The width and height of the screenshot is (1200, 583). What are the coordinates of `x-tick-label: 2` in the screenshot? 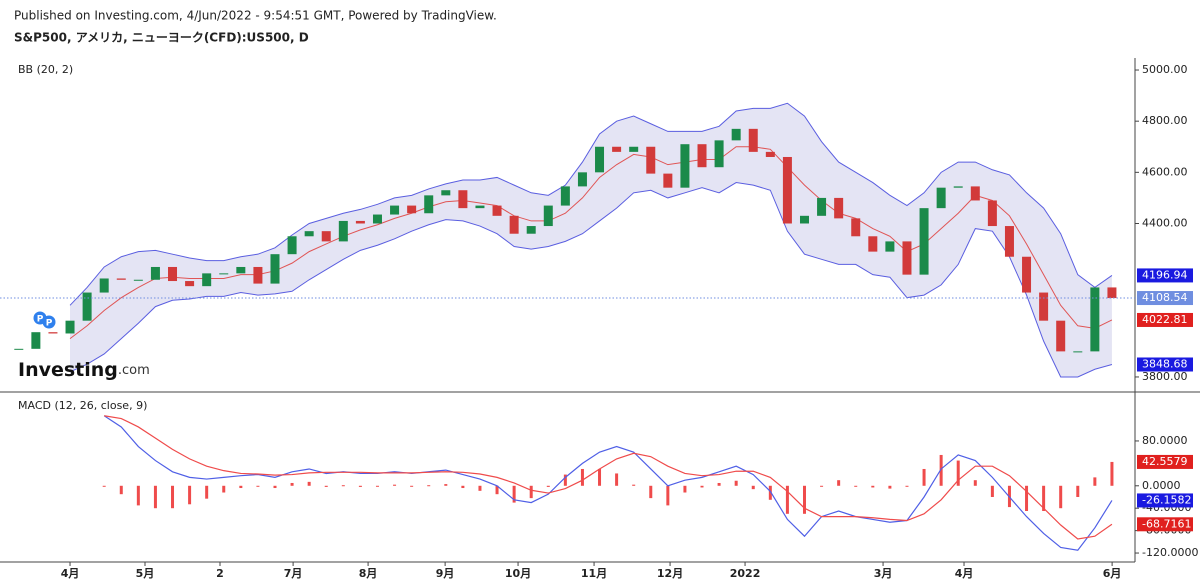 It's located at (220, 573).